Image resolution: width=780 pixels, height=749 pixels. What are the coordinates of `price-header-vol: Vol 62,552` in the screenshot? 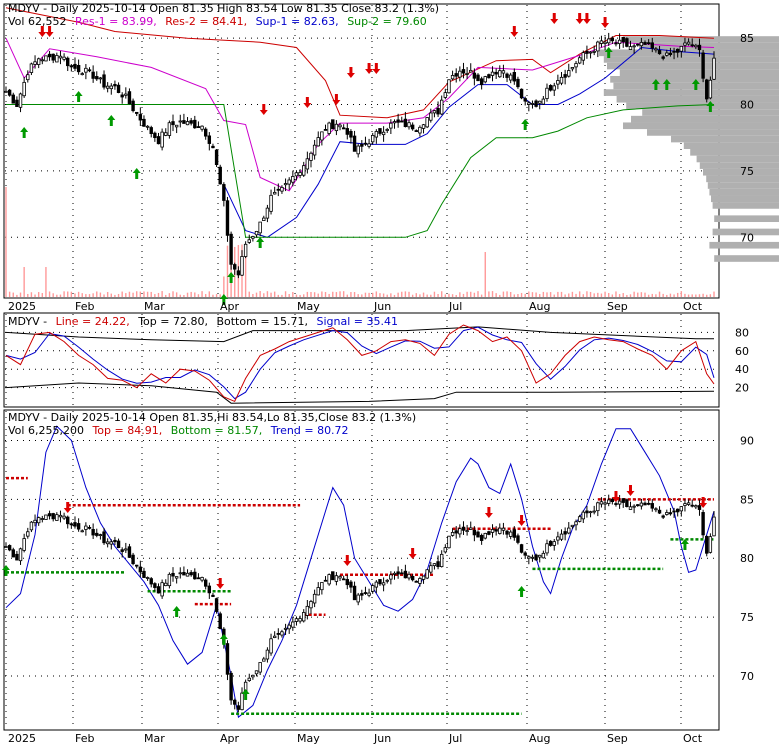 It's located at (37, 21).